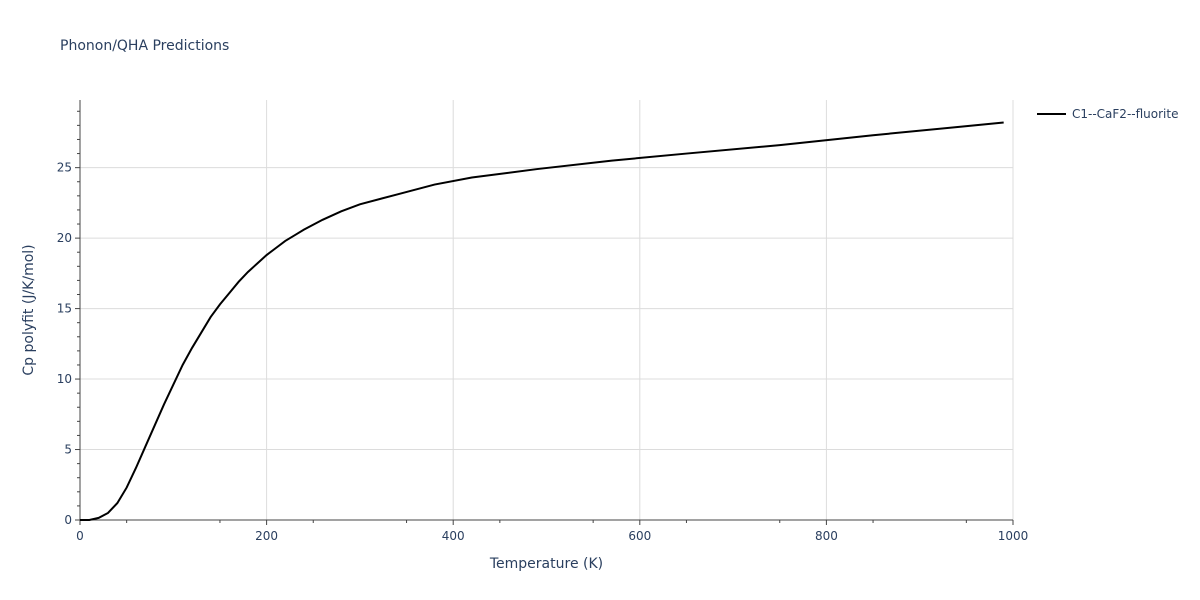  I want to click on y-tick-label: 20, so click(64, 238).